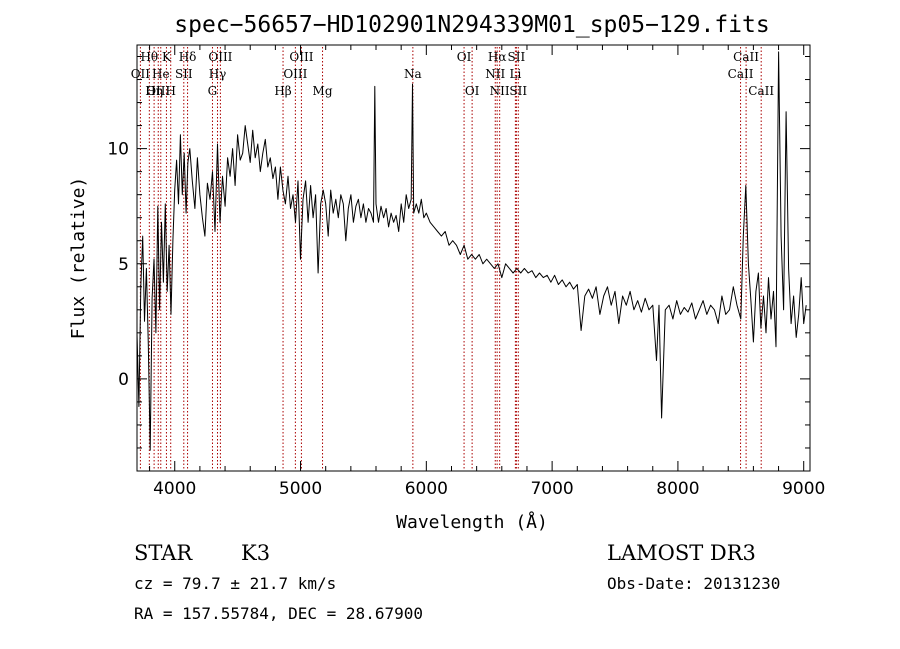  What do you see at coordinates (282, 91) in the screenshot?
I see `spectral-line-label: Hβ` at bounding box center [282, 91].